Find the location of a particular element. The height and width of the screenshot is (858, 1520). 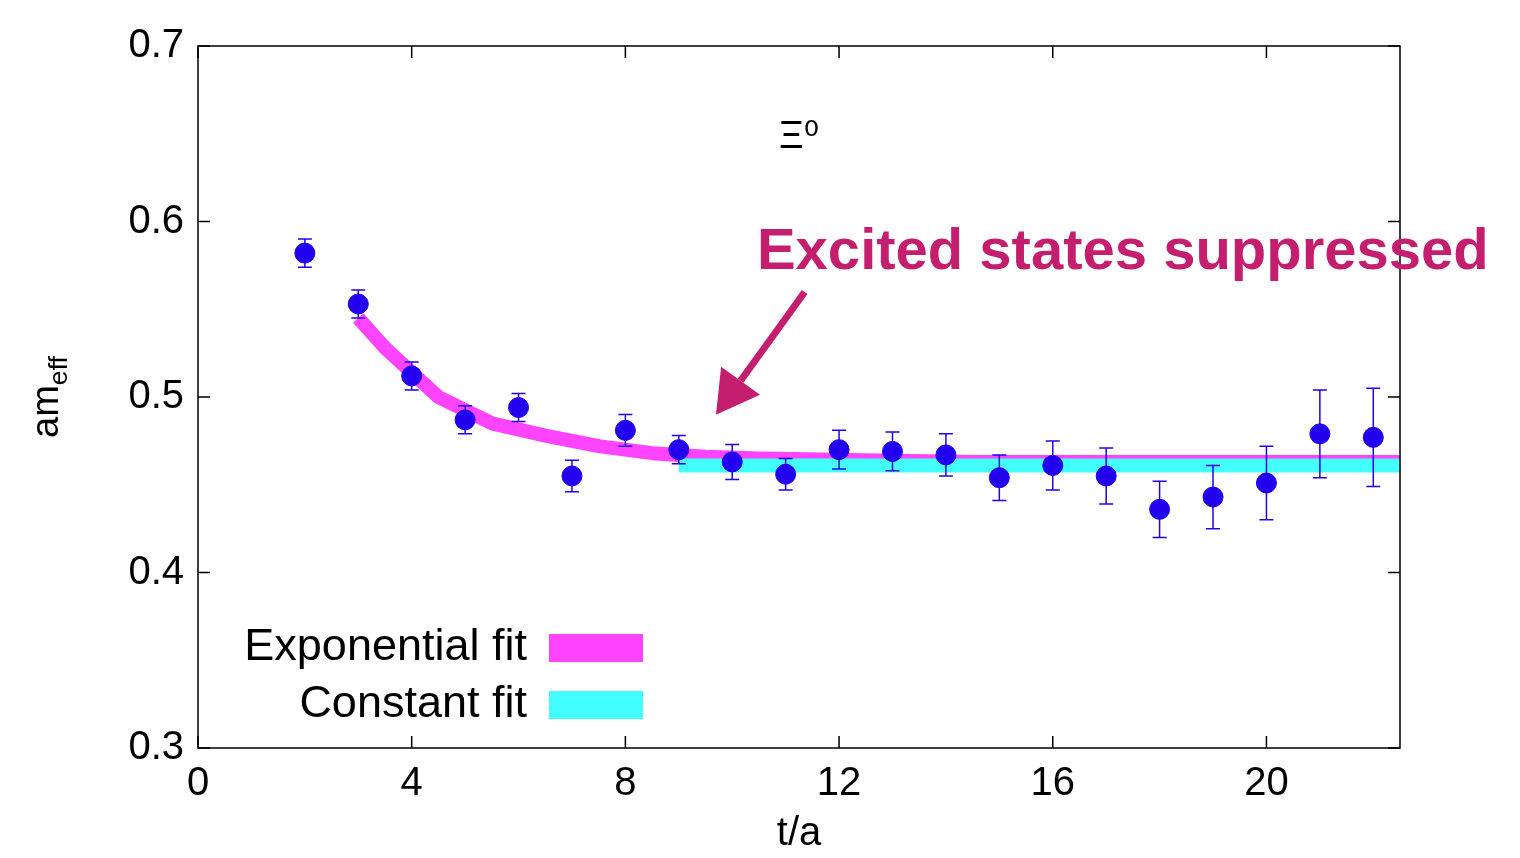

y-tick-label: 0.4 is located at coordinates (156, 569).